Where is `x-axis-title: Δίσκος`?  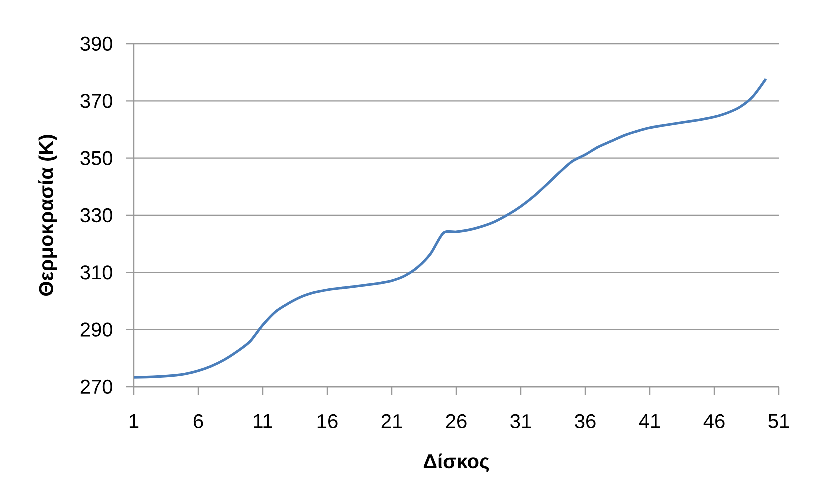 x-axis-title: Δίσκος is located at coordinates (457, 463).